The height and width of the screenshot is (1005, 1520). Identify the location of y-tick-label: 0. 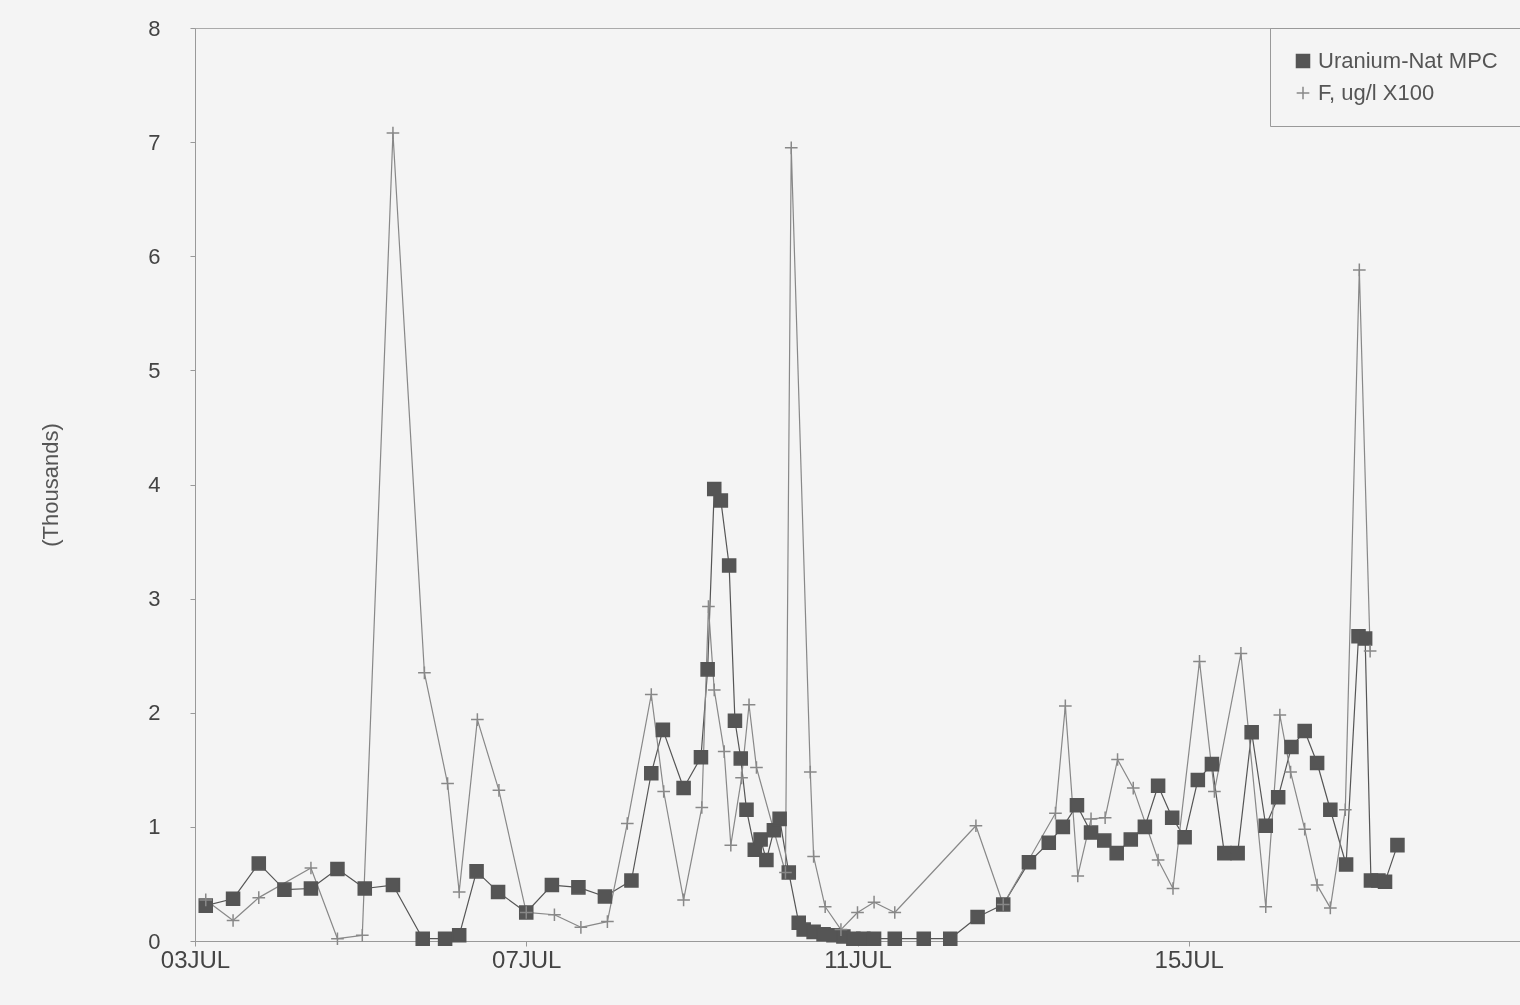
(154, 941).